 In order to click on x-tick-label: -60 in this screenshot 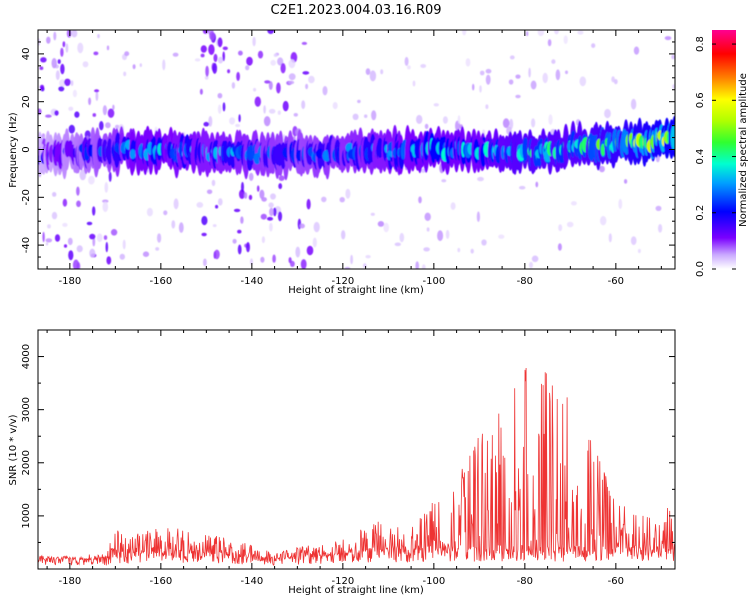, I will do `click(616, 281)`.